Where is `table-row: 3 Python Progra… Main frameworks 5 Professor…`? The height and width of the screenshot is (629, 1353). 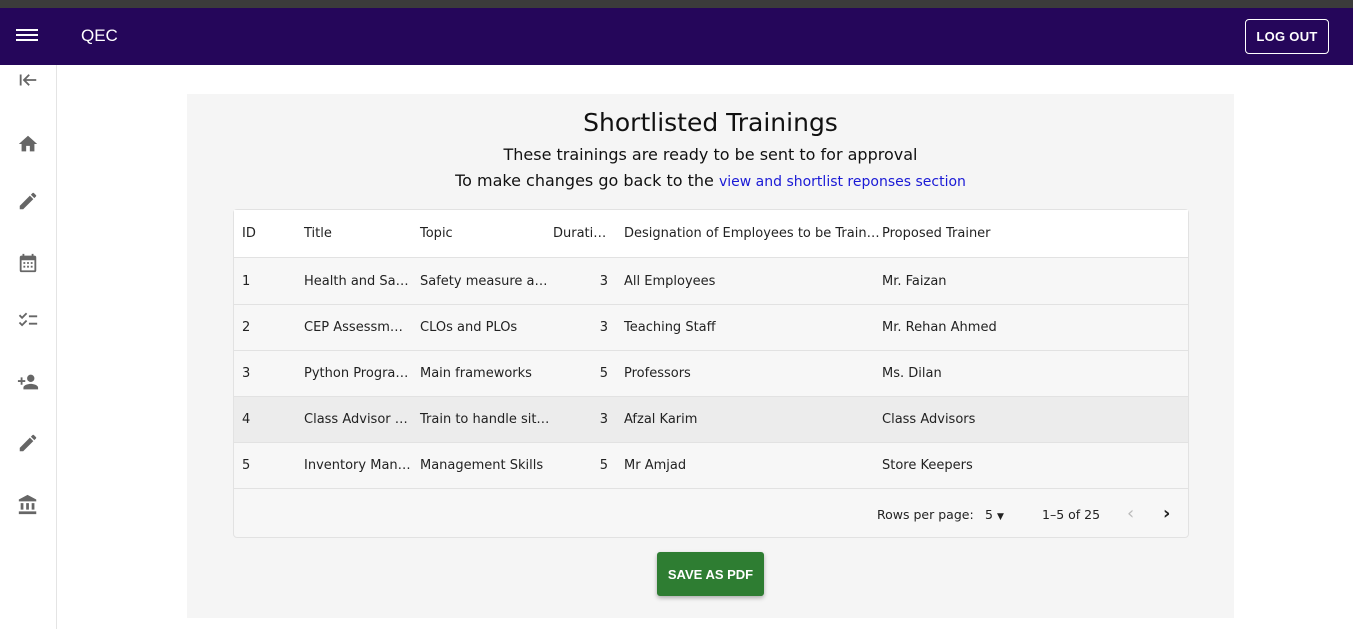 table-row: 3 Python Progra… Main frameworks 5 Professor… is located at coordinates (711, 374).